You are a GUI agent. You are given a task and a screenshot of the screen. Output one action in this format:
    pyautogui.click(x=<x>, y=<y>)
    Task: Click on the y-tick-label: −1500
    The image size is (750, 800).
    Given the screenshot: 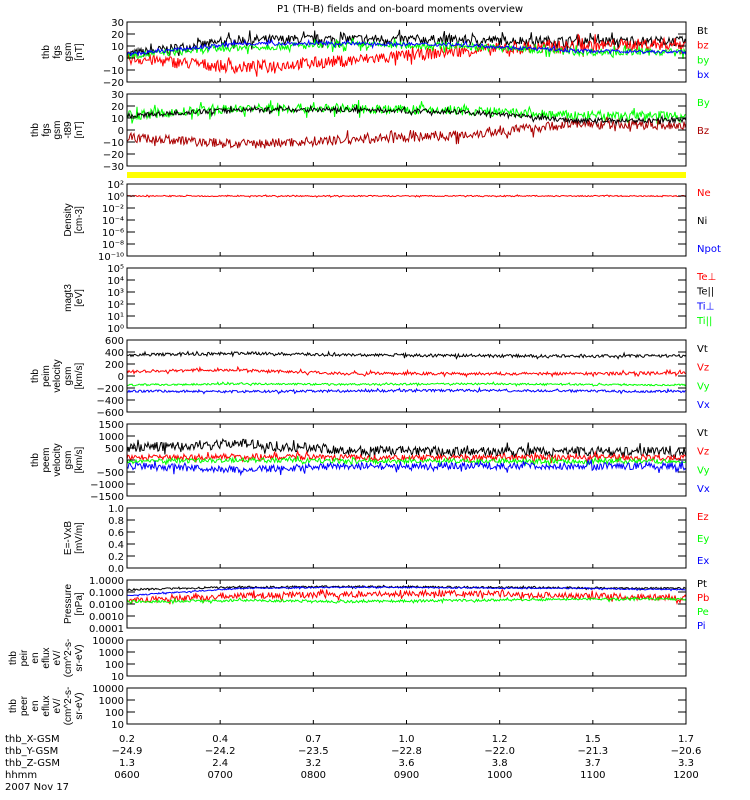 What is the action you would take?
    pyautogui.click(x=107, y=497)
    